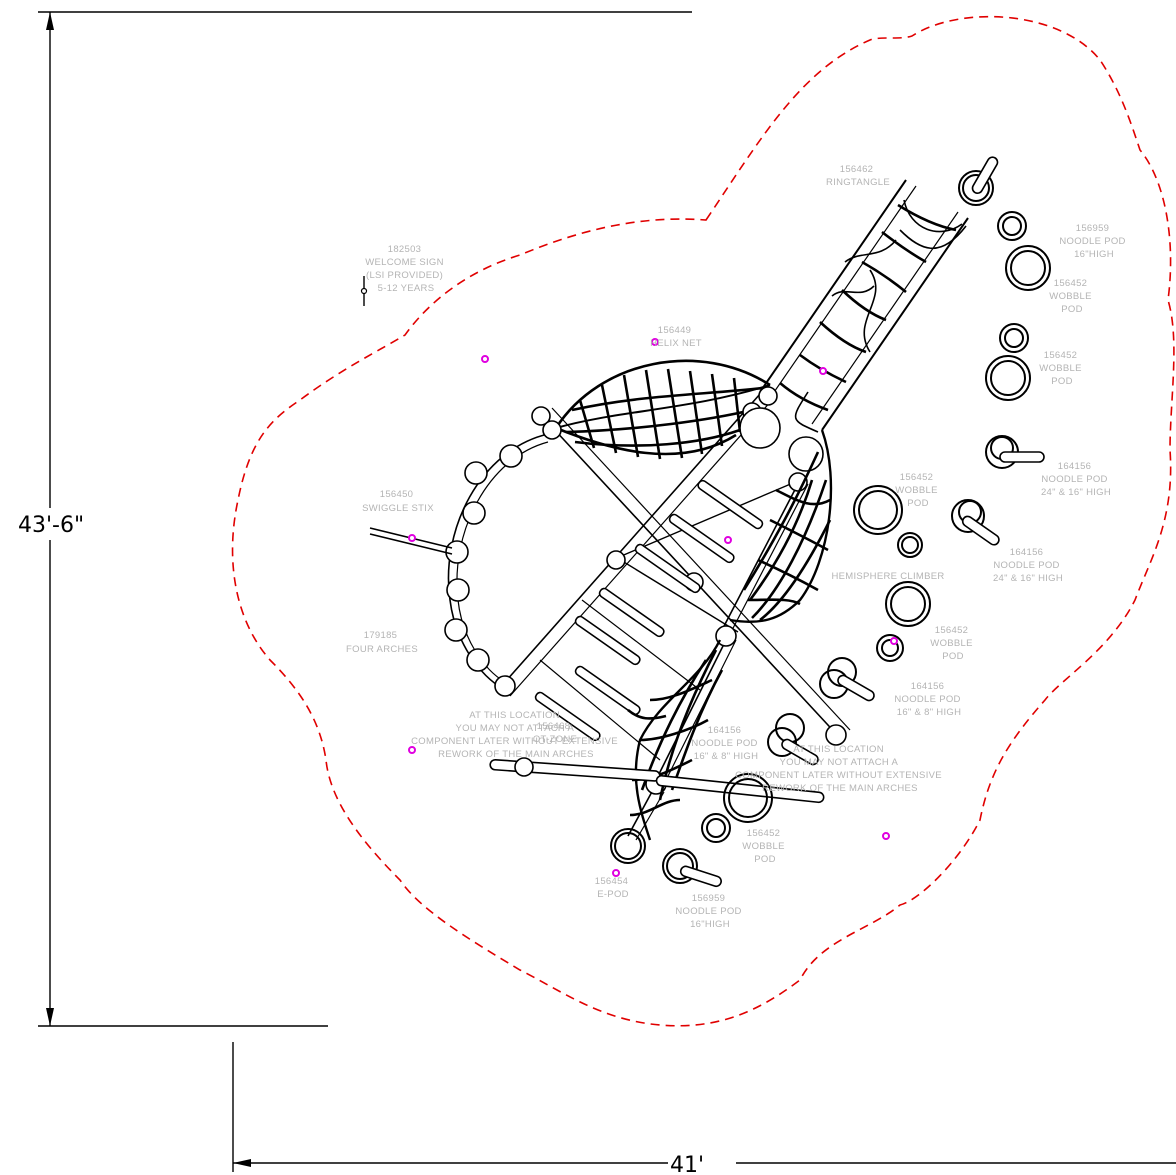 The width and height of the screenshot is (1176, 1175). Describe the element at coordinates (917, 490) in the screenshot. I see `label-wobble-pod-mid: 156452 WOBBLE POD` at that location.